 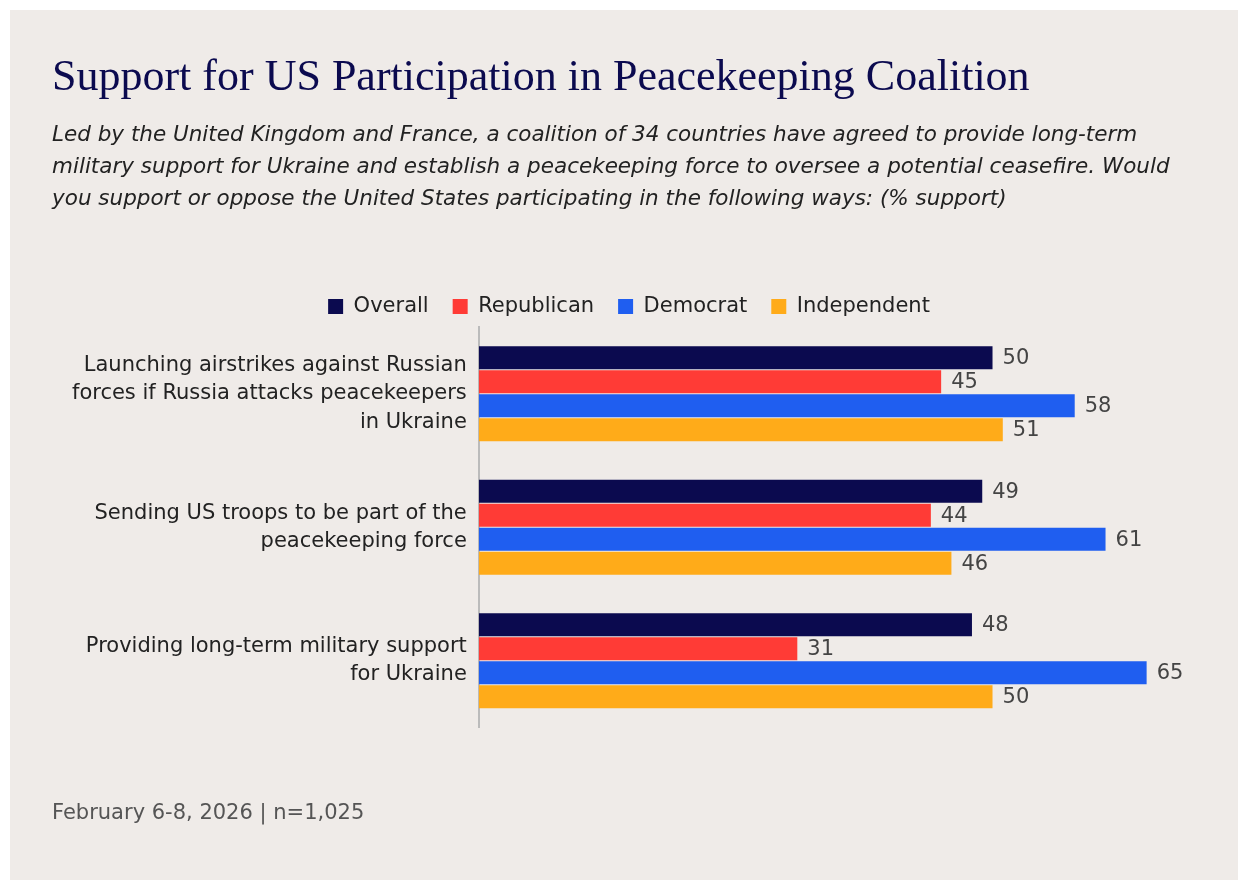 I want to click on data-label: 46, so click(x=975, y=562).